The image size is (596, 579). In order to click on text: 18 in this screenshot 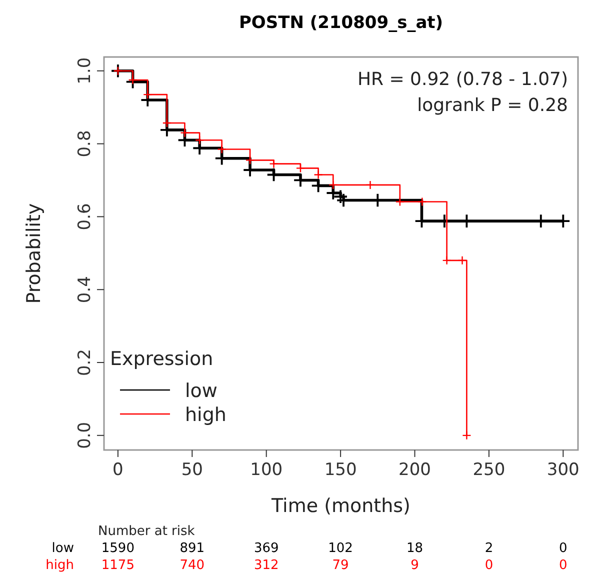, I will do `click(415, 548)`.